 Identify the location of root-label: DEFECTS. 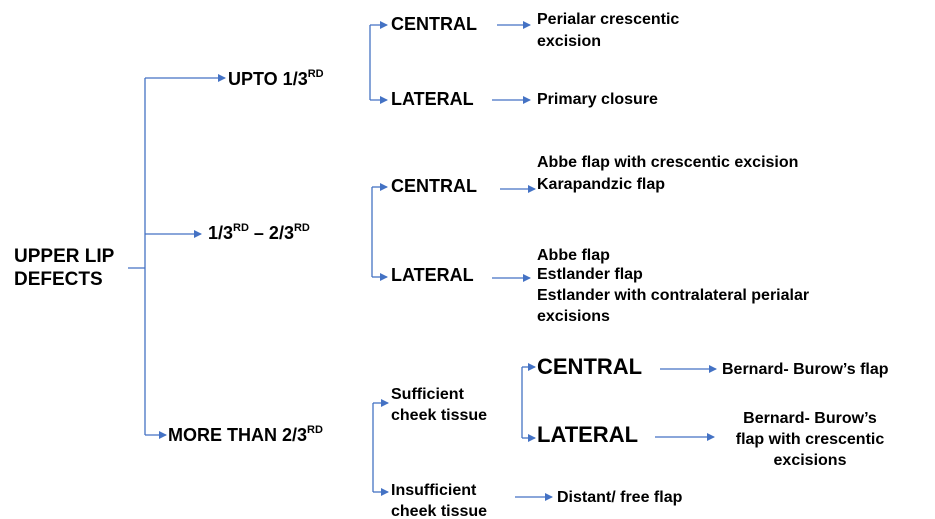
(58, 279).